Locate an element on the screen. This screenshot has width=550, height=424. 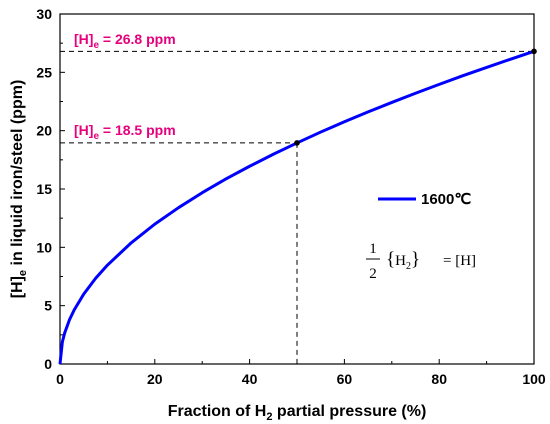
x-tick-label: 0 is located at coordinates (60, 379).